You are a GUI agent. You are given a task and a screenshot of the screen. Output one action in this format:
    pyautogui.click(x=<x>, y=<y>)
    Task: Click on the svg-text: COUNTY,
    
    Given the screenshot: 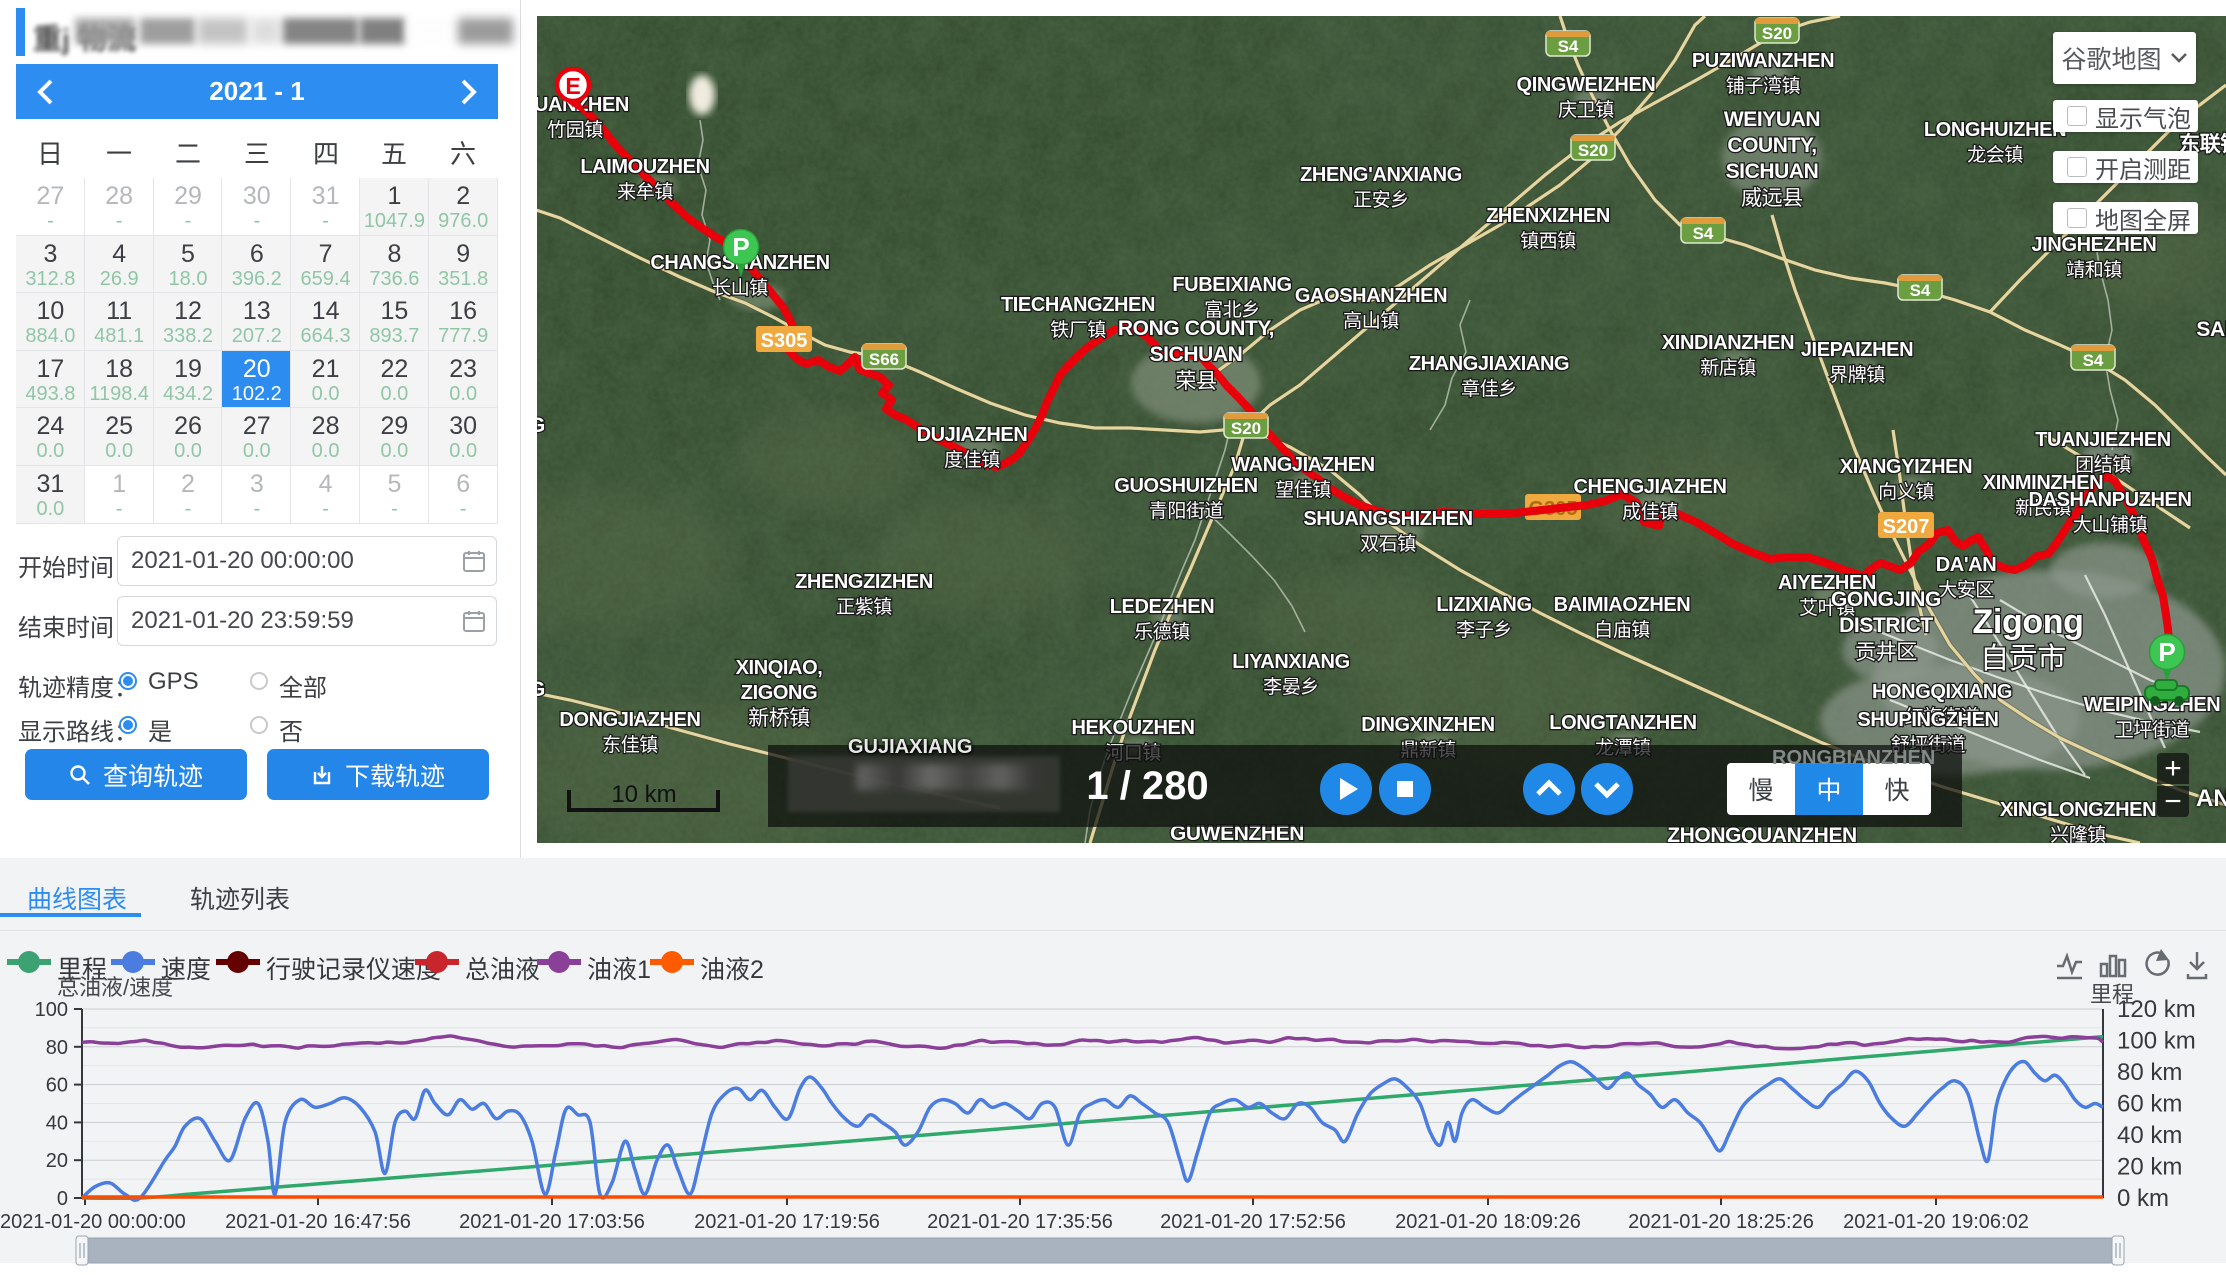 What is the action you would take?
    pyautogui.click(x=1771, y=145)
    